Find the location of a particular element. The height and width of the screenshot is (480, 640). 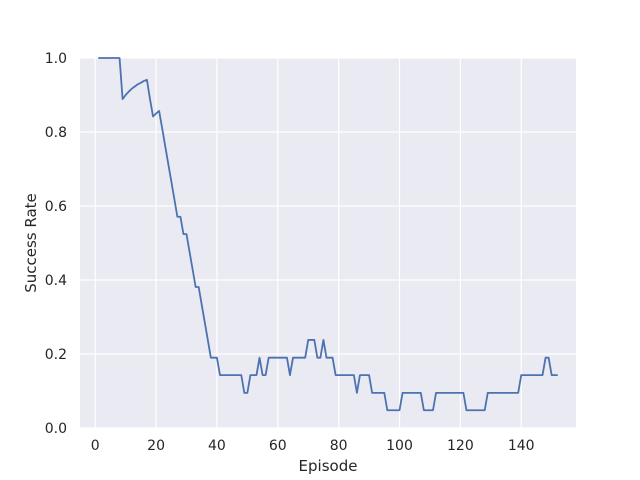

y-tick-label: 0.8 is located at coordinates (56, 133).